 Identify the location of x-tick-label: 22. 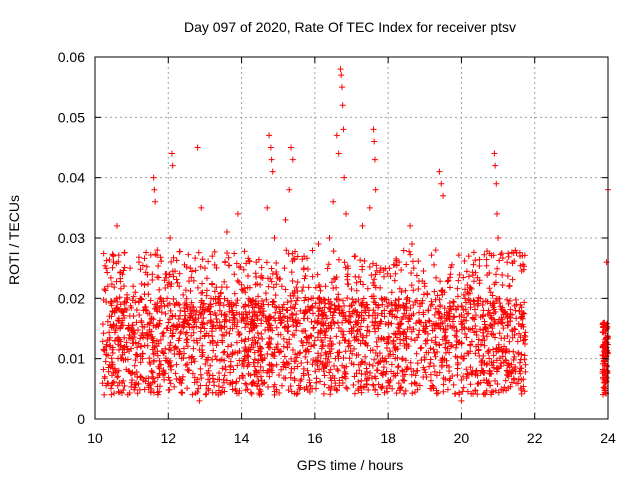
(535, 438).